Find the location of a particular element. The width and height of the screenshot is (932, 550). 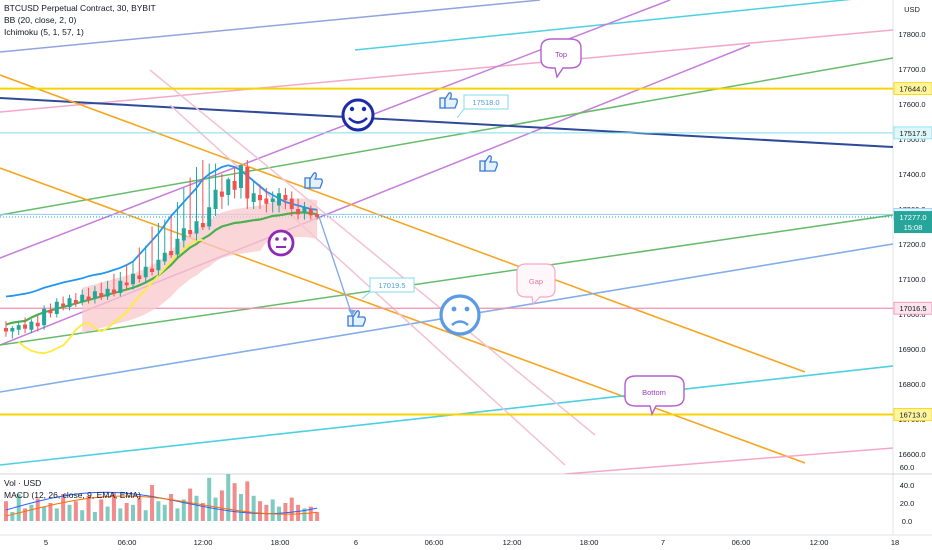

macd-legend: MACD (12, 26, close, 9, EMA, EMA) is located at coordinates (72, 495).